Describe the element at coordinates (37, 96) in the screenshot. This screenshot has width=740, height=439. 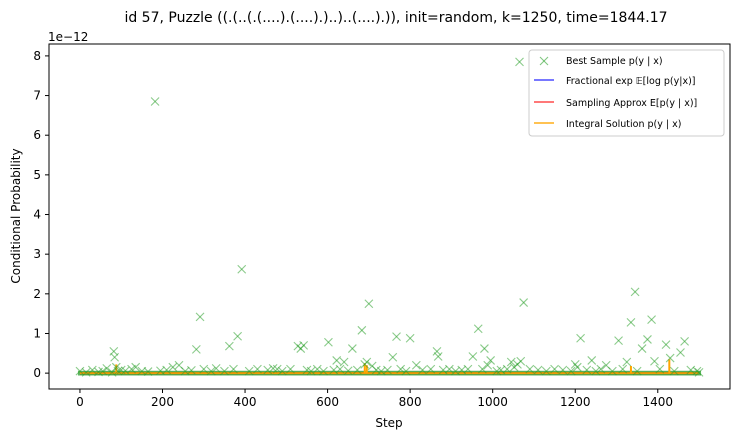
I see `y-tick-label: 7` at that location.